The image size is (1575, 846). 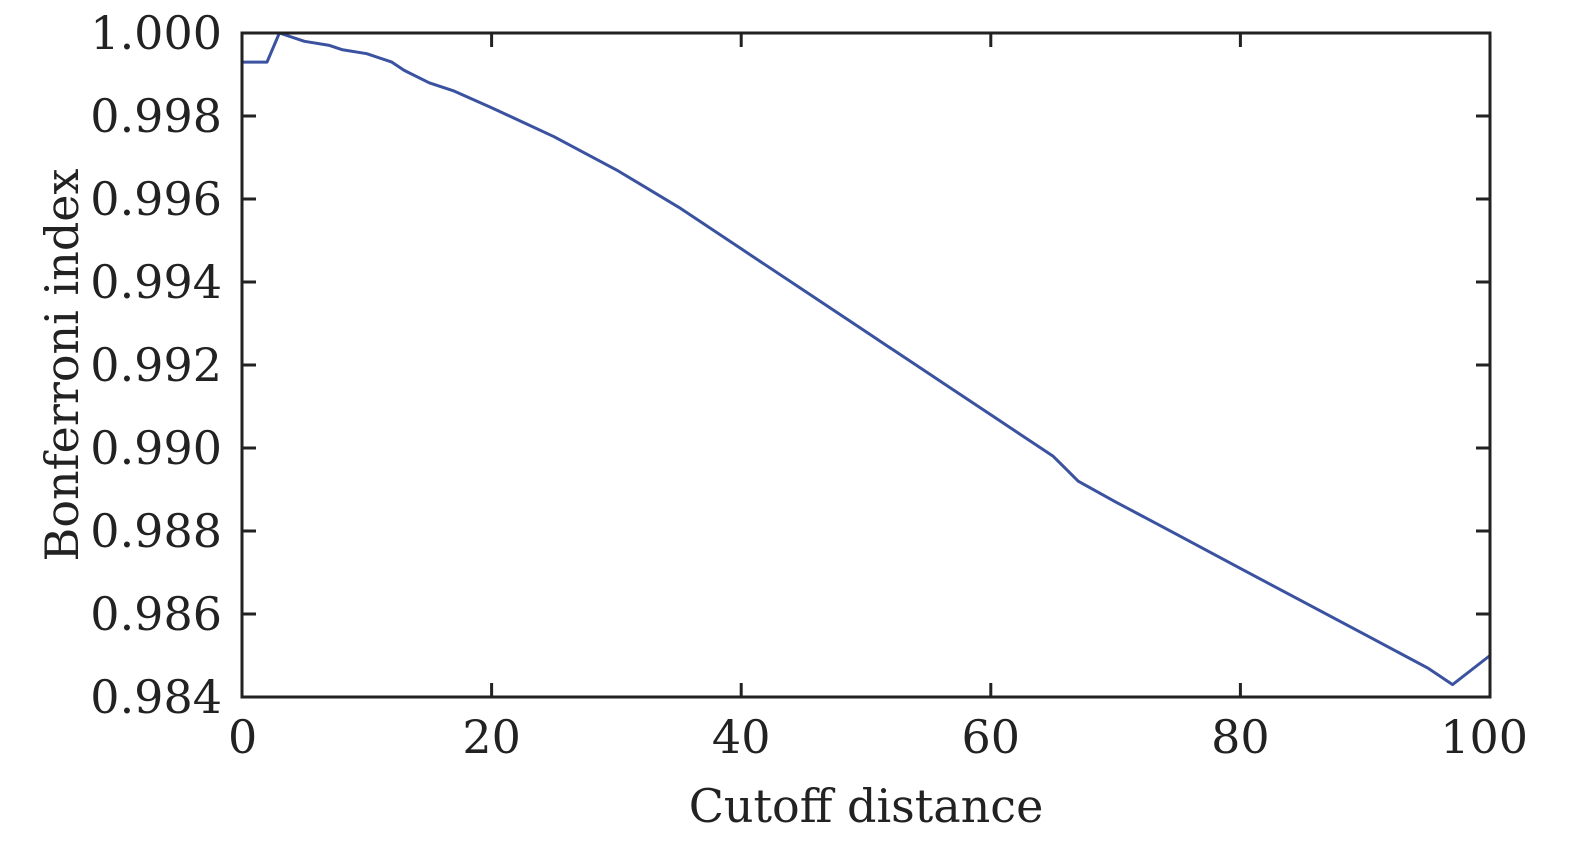 I want to click on x-tick-label: 60, so click(x=991, y=737).